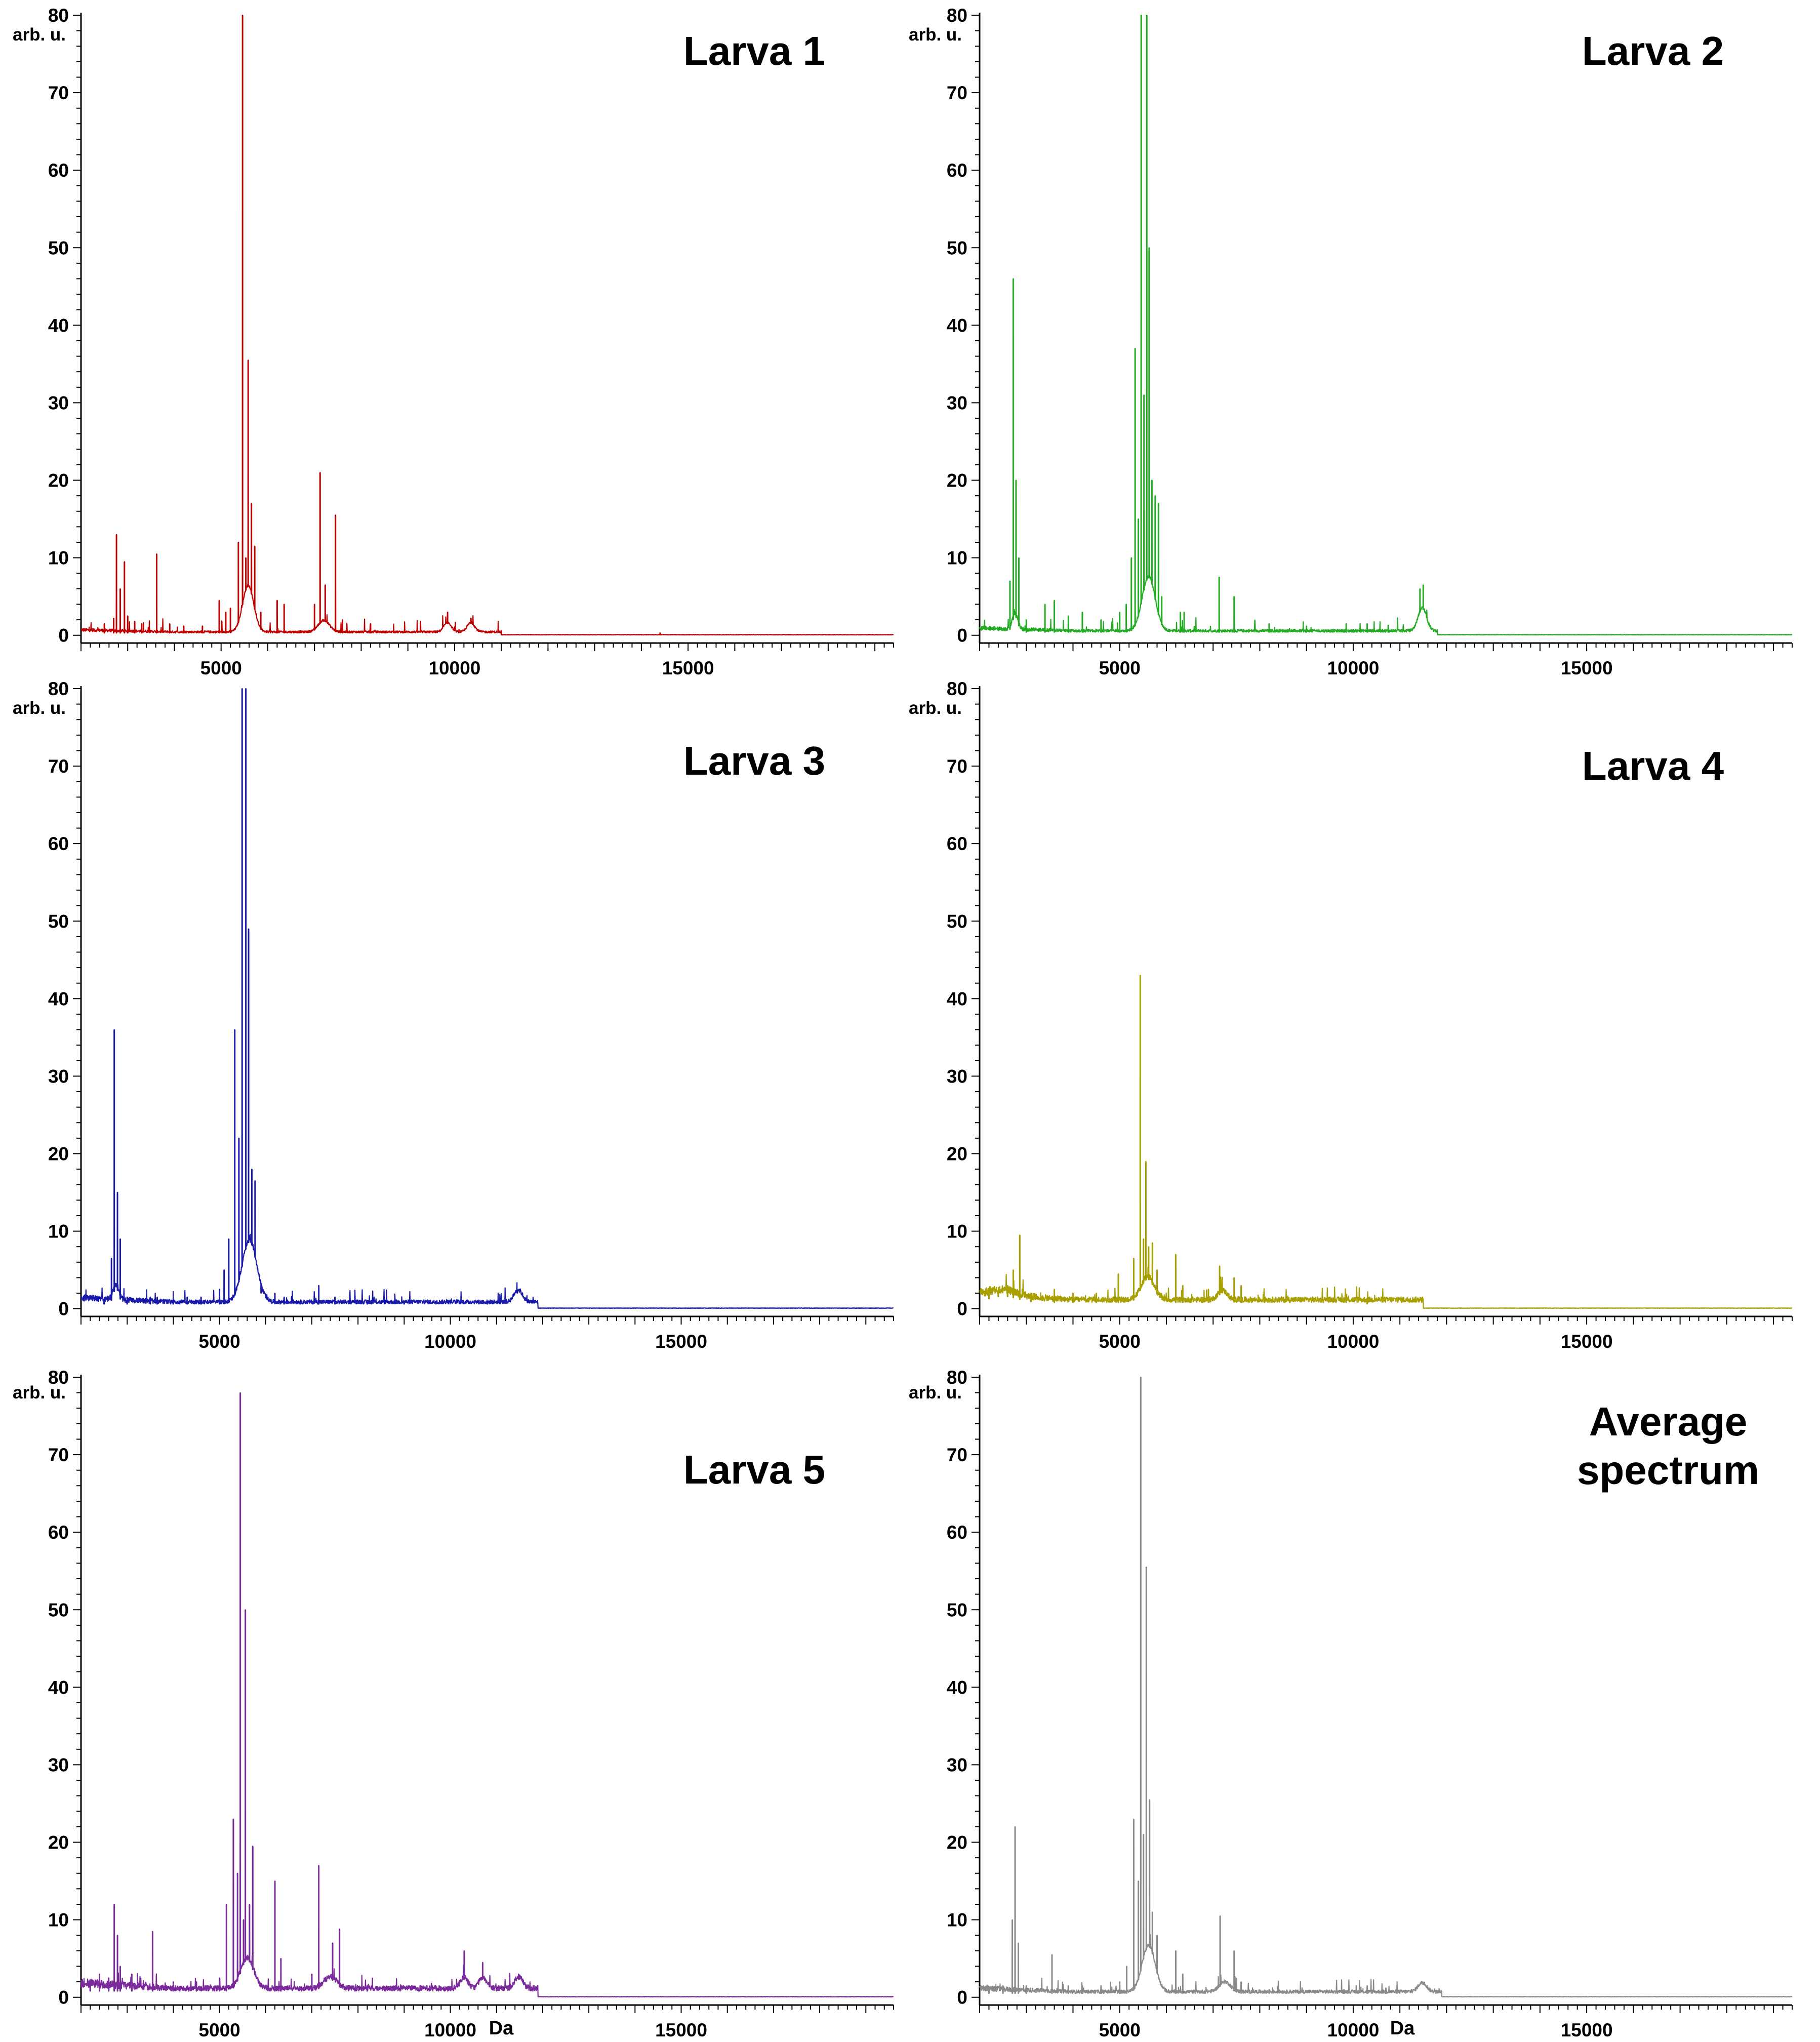 The width and height of the screenshot is (1820, 2042). Describe the element at coordinates (1668, 1471) in the screenshot. I see `panel-title-line: spectrum` at that location.